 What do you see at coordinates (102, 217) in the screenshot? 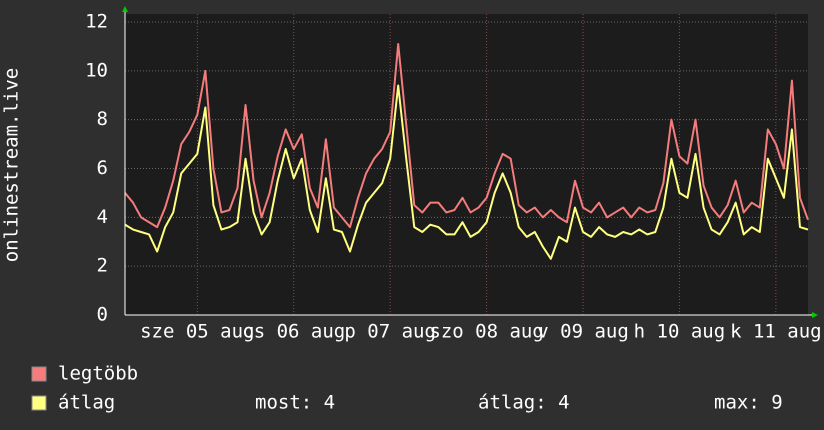
I see `y-tick-label: 4` at bounding box center [102, 217].